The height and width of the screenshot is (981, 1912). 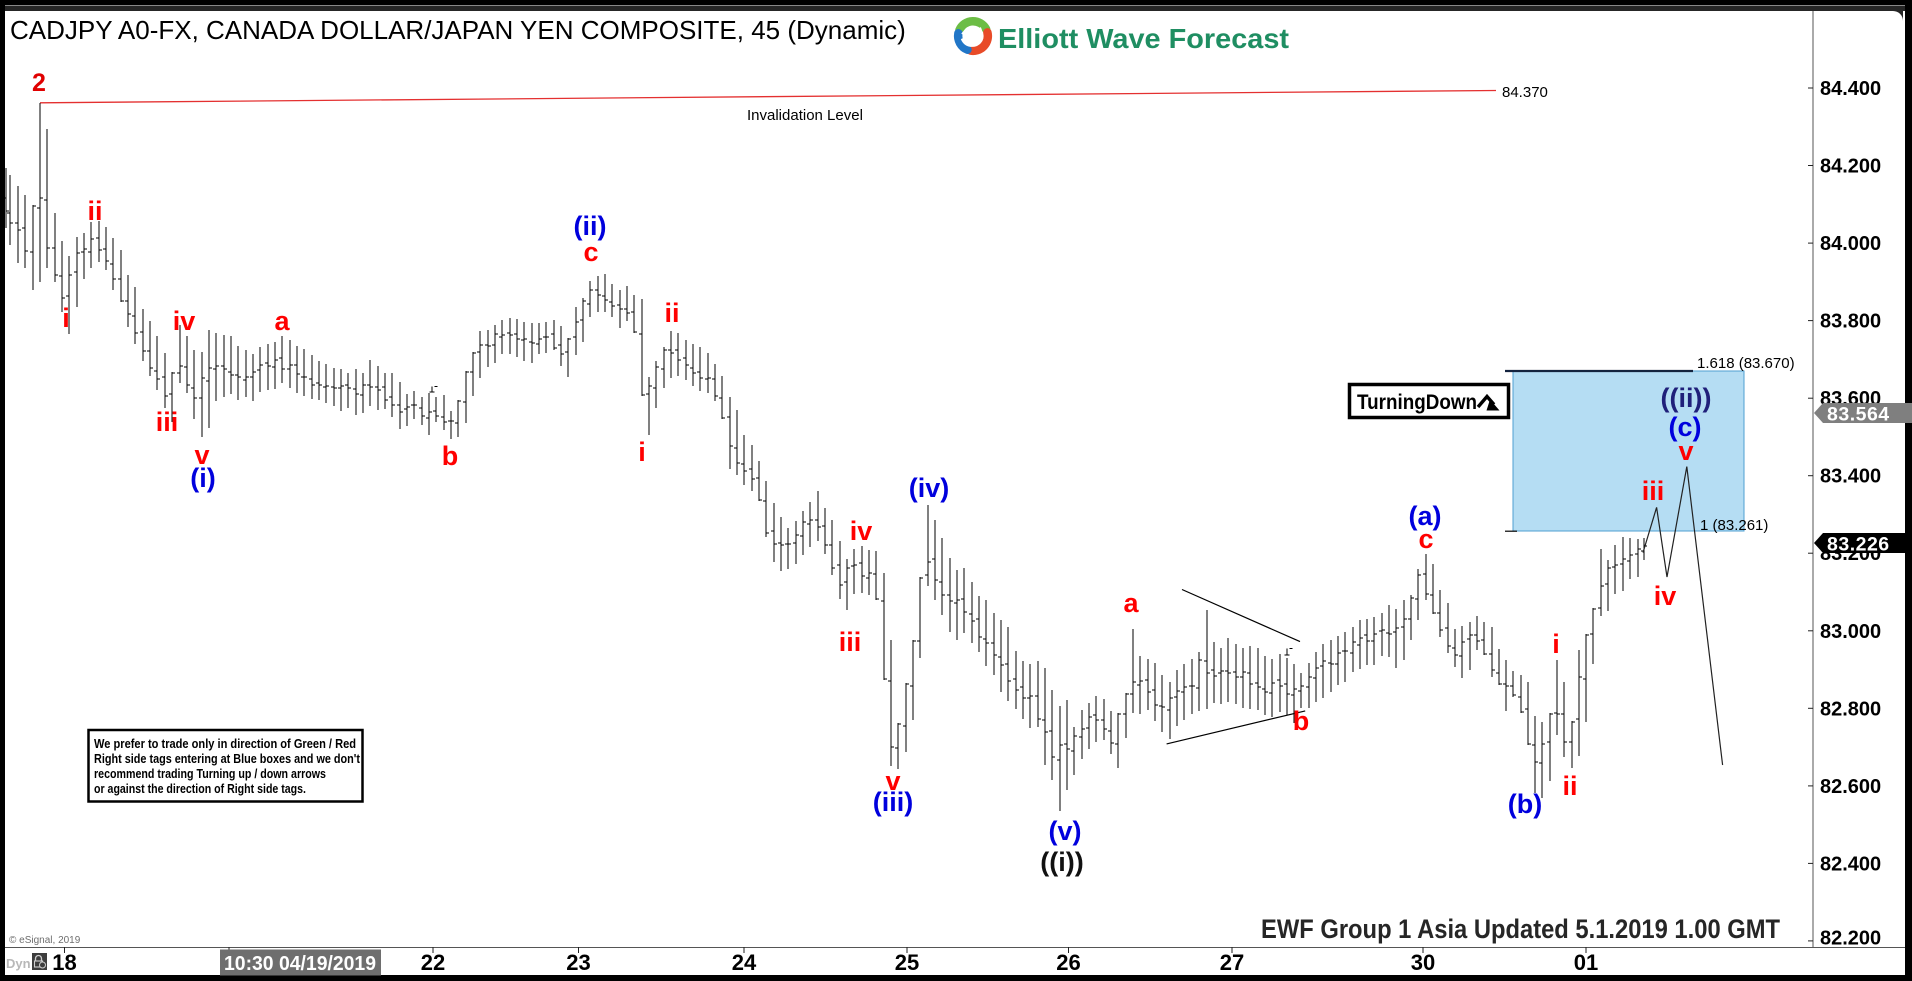 What do you see at coordinates (1061, 862) in the screenshot?
I see `svg-text: ((i))` at bounding box center [1061, 862].